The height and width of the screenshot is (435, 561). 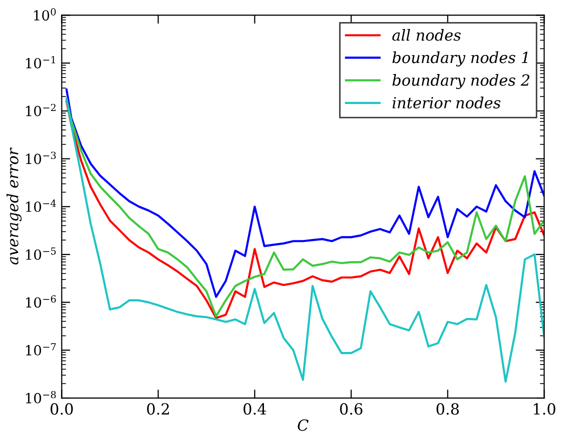 I want to click on legend-label: all nodes, so click(x=426, y=34).